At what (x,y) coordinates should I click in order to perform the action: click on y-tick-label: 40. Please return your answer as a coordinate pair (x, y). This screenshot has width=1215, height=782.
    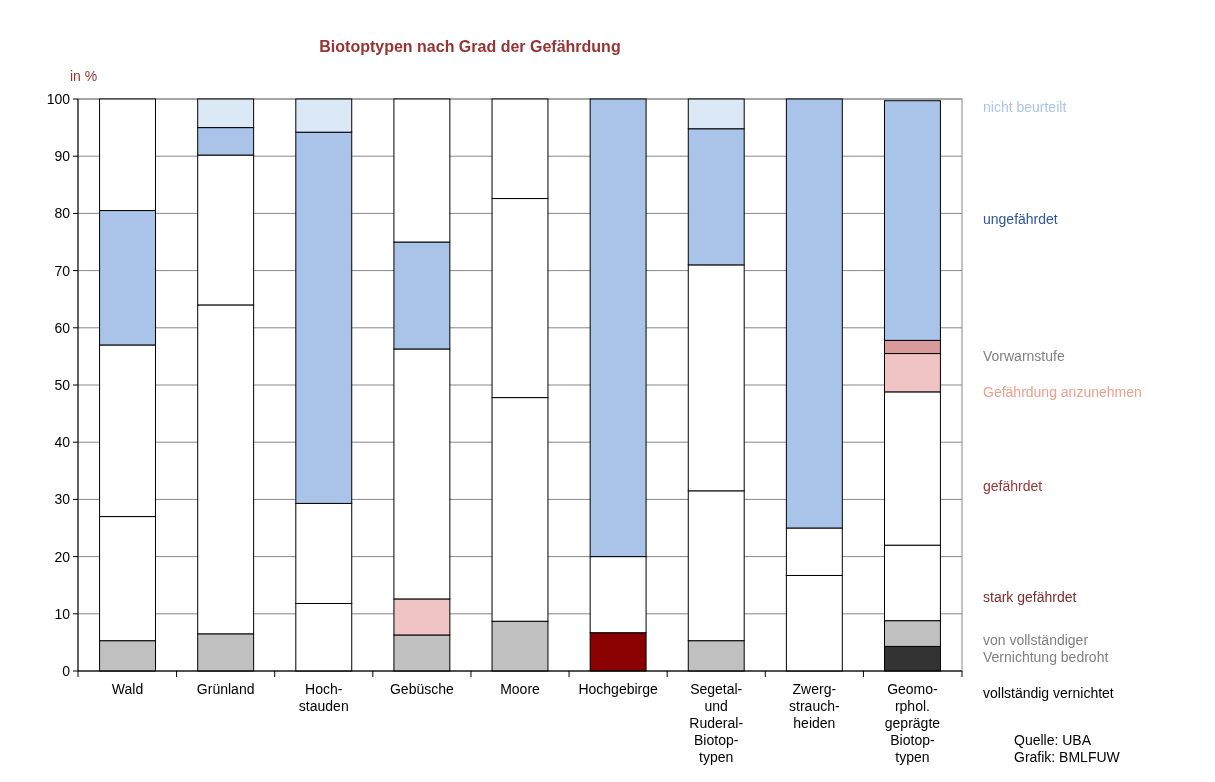
    Looking at the image, I should click on (62, 442).